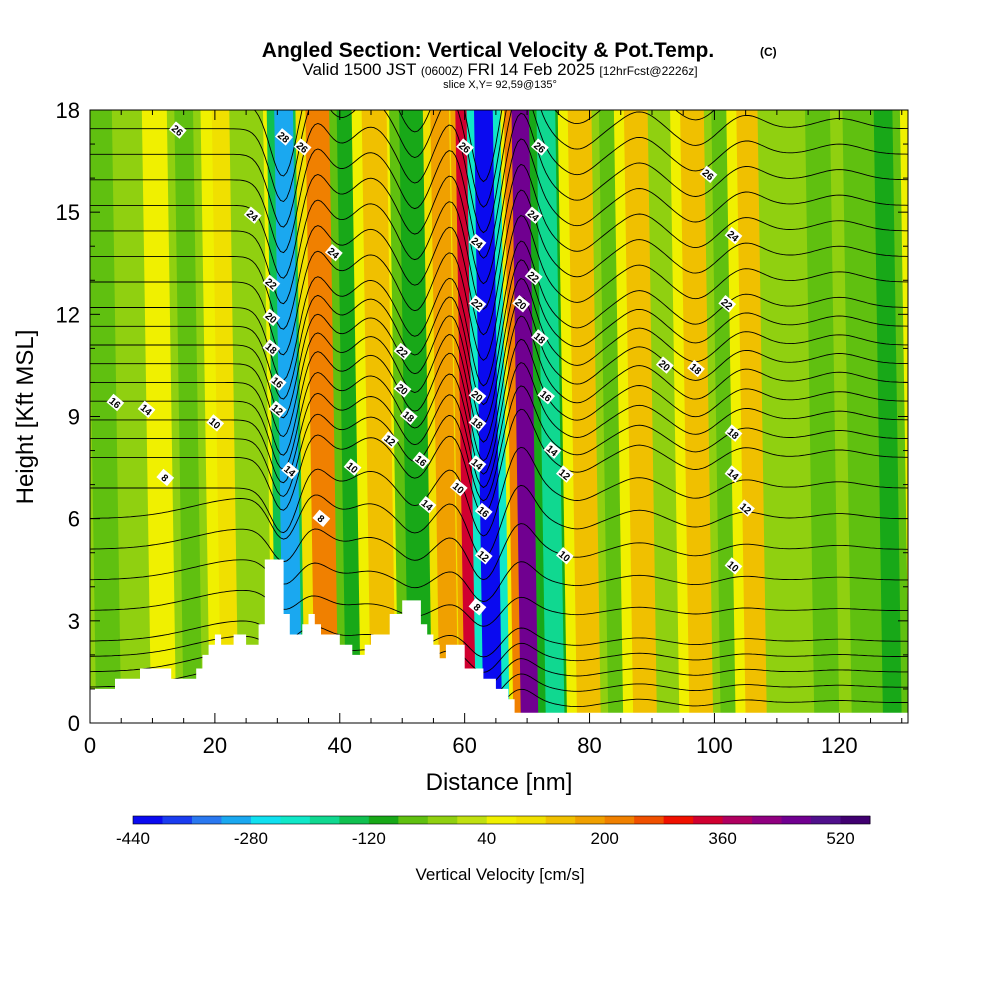  What do you see at coordinates (215, 745) in the screenshot?
I see `x-tick-label: 20` at bounding box center [215, 745].